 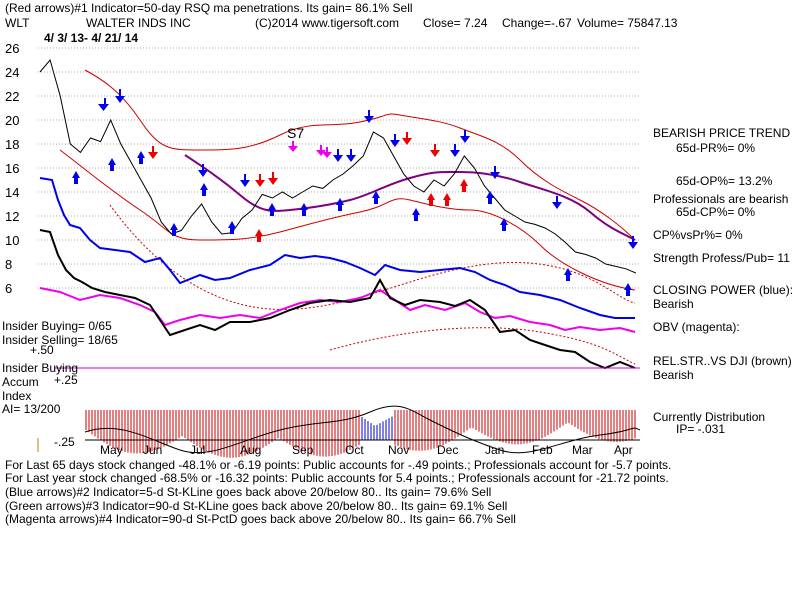 I want to click on y-tick-label: 26, so click(x=12, y=48).